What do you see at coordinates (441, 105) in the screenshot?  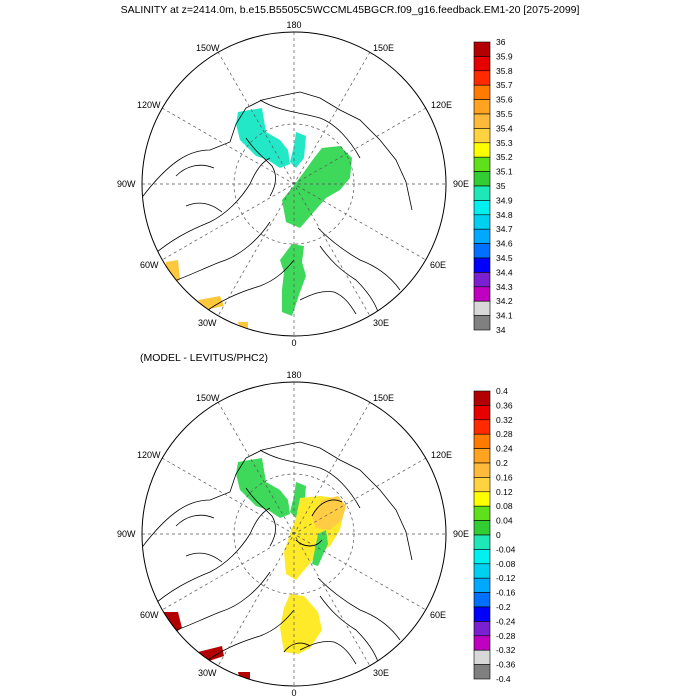 I see `top-label-120e: 120E` at bounding box center [441, 105].